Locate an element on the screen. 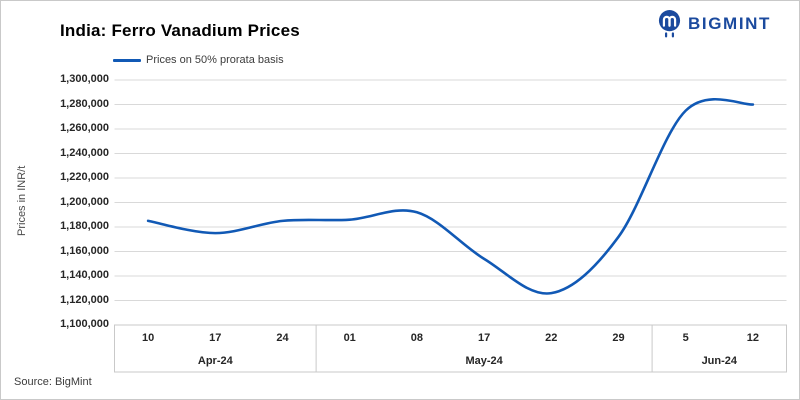 This screenshot has height=400, width=800. y-tick-label: 1,100,000 is located at coordinates (84, 324).